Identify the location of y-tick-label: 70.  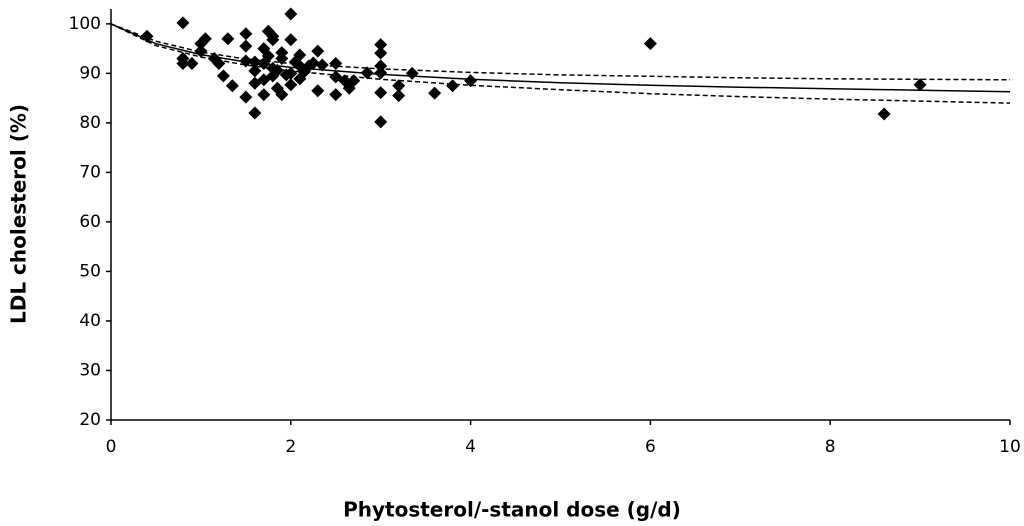
(90, 172).